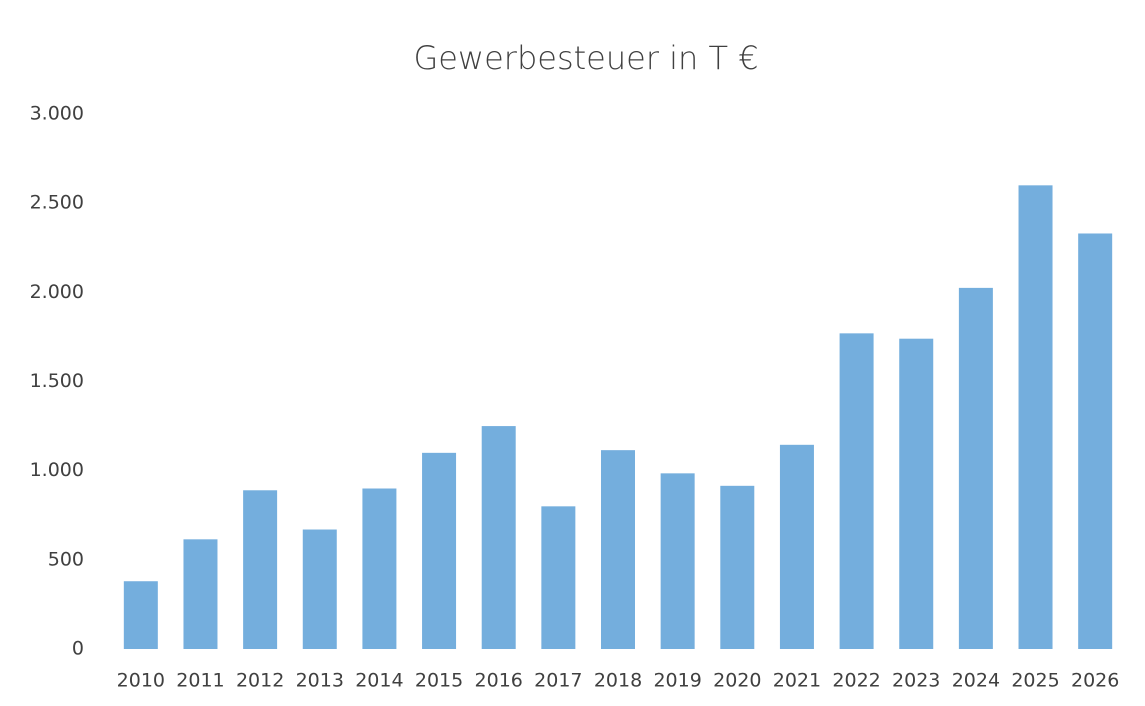 The height and width of the screenshot is (706, 1145). Describe the element at coordinates (585, 58) in the screenshot. I see `chart-title: Gewerbesteuer in T €` at that location.